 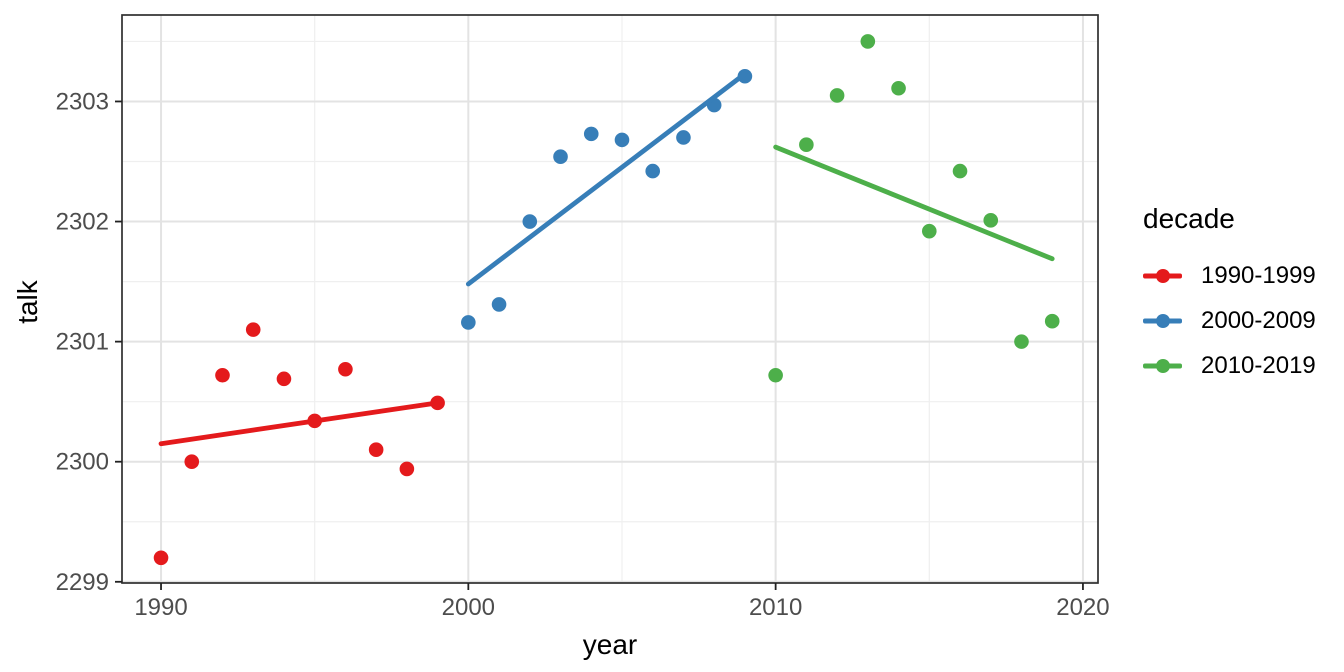 I want to click on legend-entry: 2010-2019, so click(x=1229, y=366).